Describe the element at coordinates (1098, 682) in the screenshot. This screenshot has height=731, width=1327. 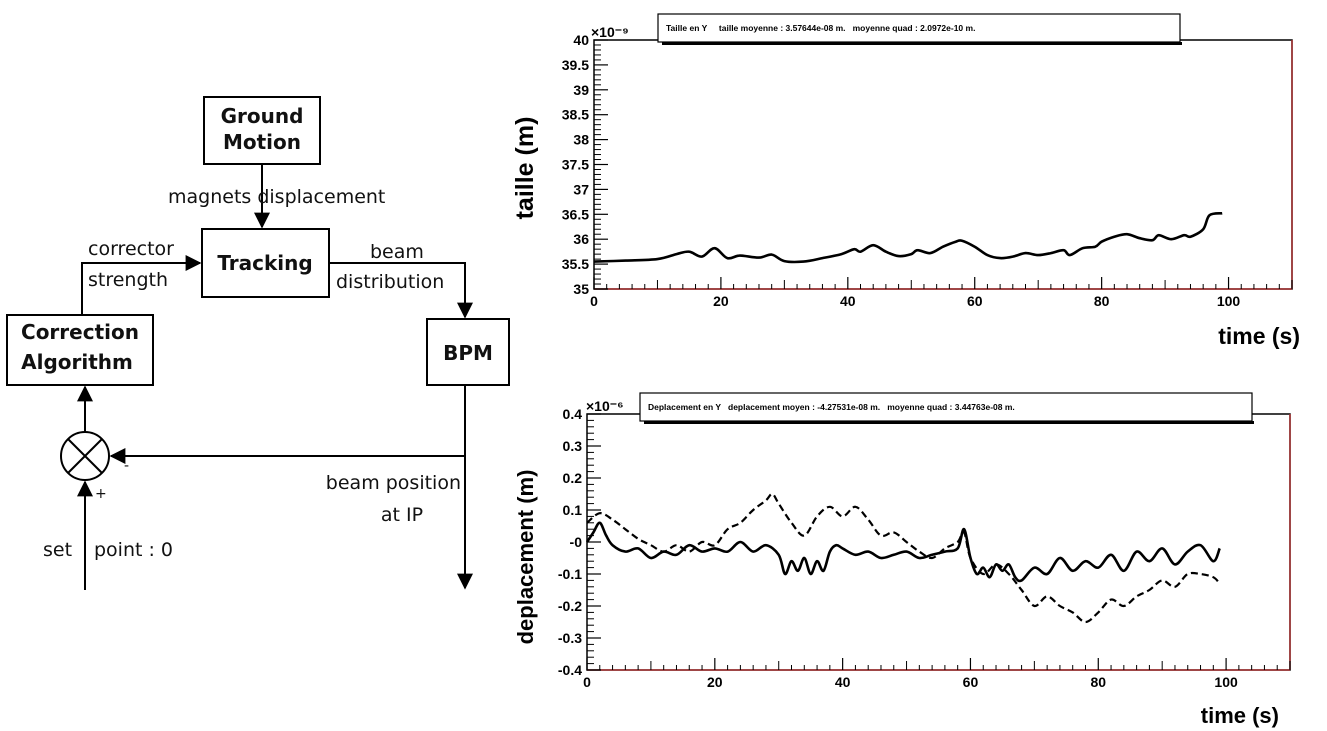
I see `bottom-x-tick-label: 80` at that location.